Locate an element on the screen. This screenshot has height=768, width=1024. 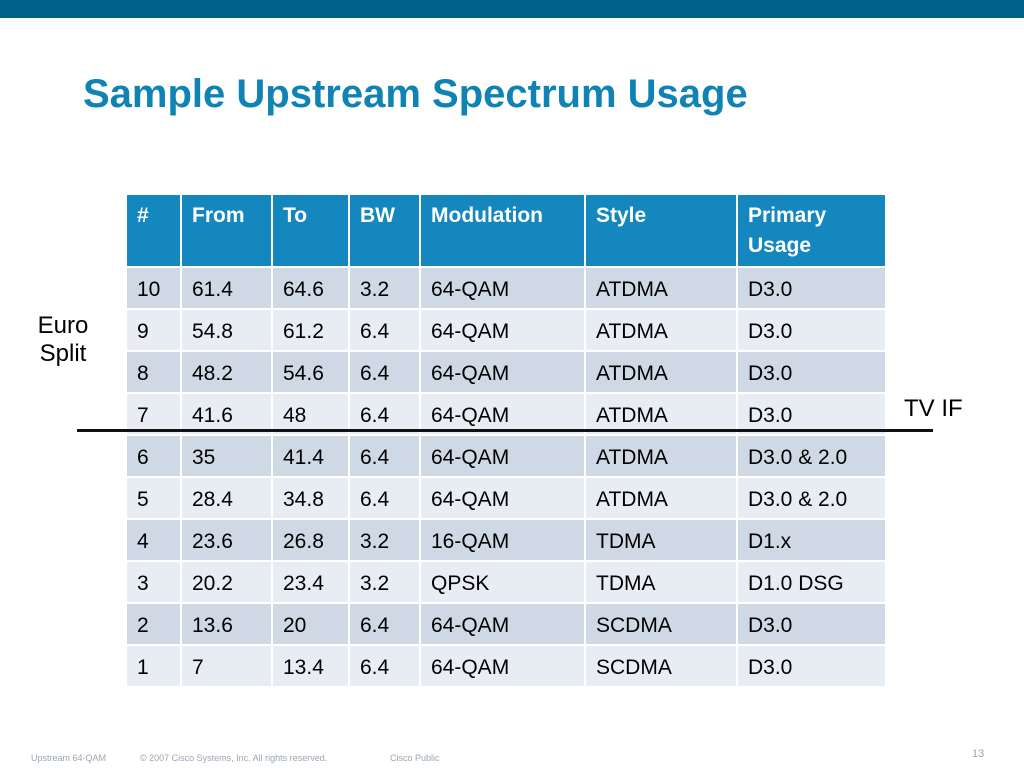
cell-from: 61.4 is located at coordinates (226, 288).